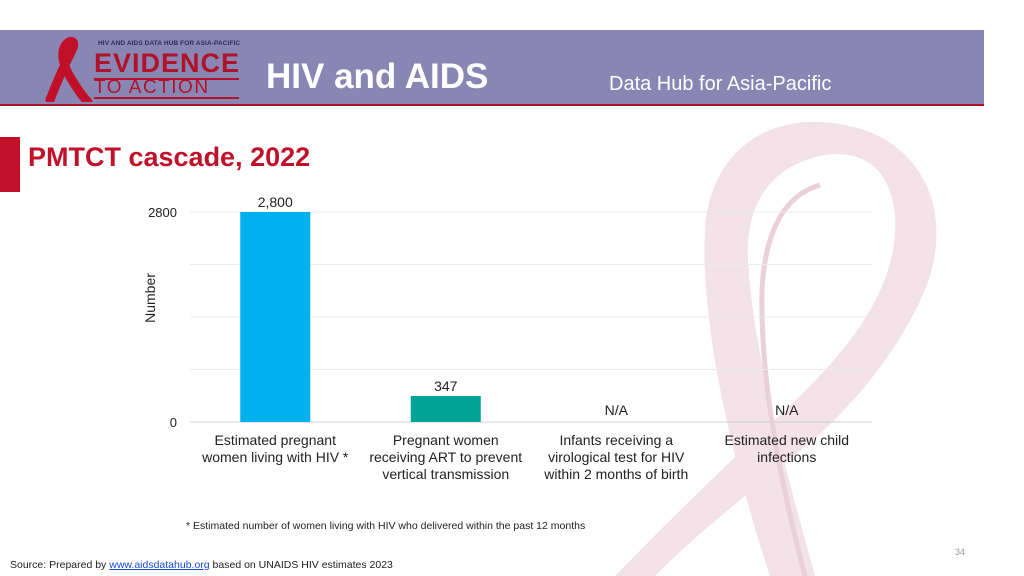 This screenshot has height=576, width=1024. Describe the element at coordinates (616, 440) in the screenshot. I see `x-category-label: Infants receiving a` at that location.